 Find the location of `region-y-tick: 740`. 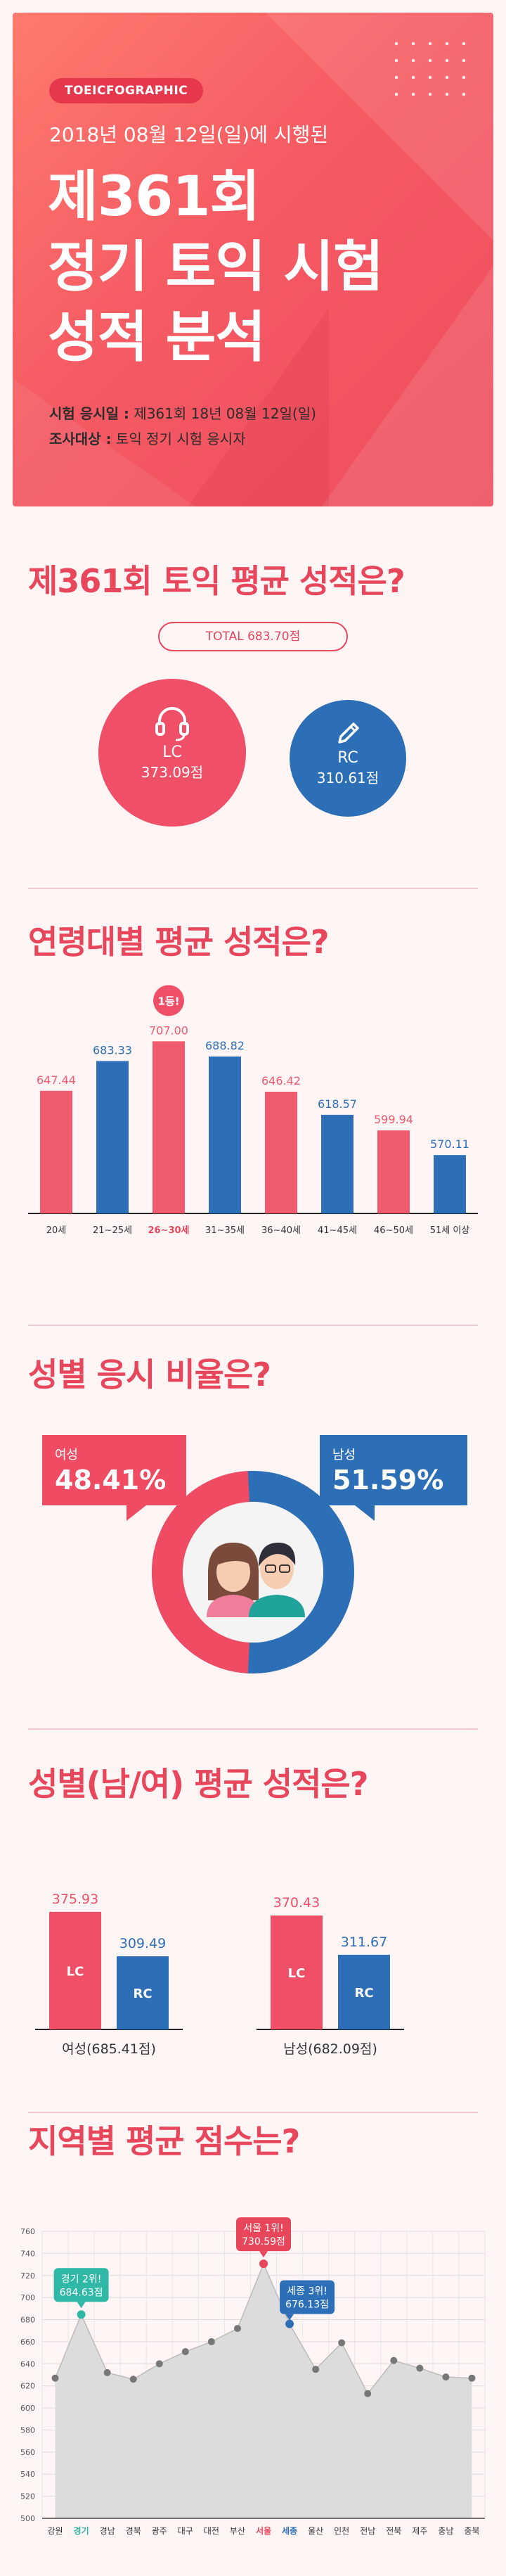

region-y-tick: 740 is located at coordinates (27, 2253).